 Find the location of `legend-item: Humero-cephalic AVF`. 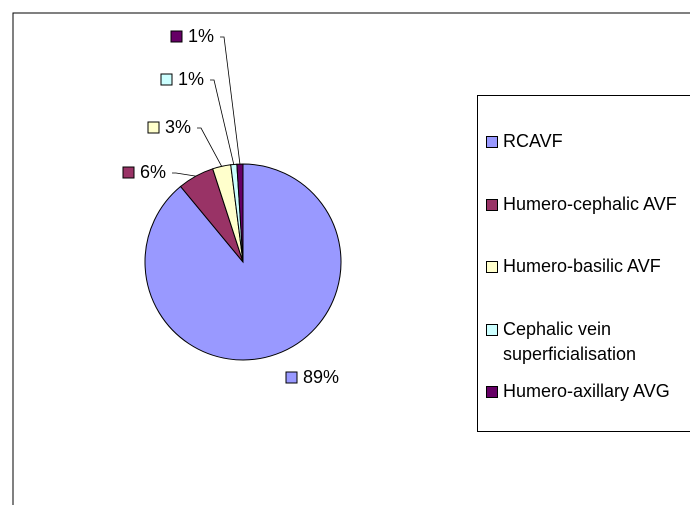

legend-item: Humero-cephalic AVF is located at coordinates (588, 204).